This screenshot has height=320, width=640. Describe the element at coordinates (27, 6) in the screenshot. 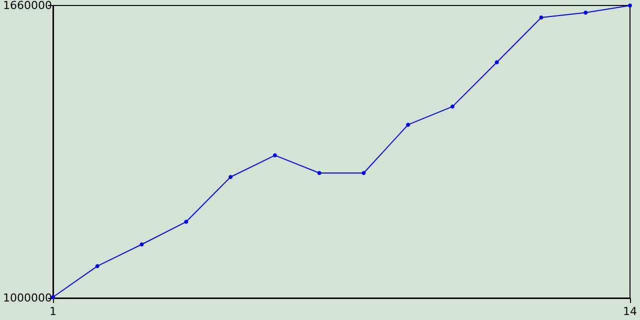

I see `y-tick-label: 1660000` at that location.